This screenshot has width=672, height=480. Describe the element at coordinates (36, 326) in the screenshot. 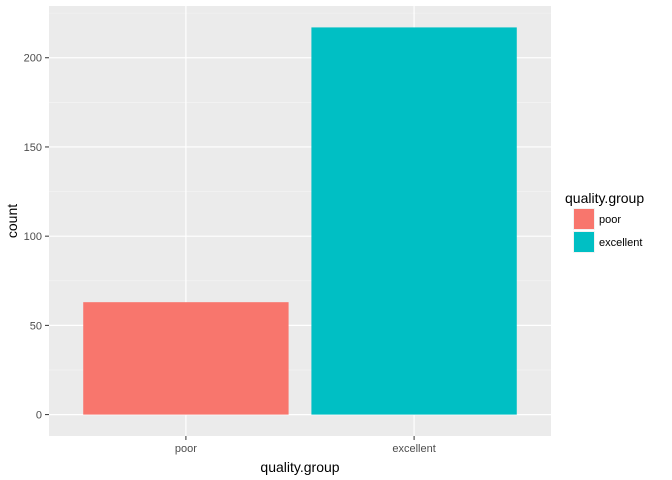

I see `y-tick-label: 50` at that location.